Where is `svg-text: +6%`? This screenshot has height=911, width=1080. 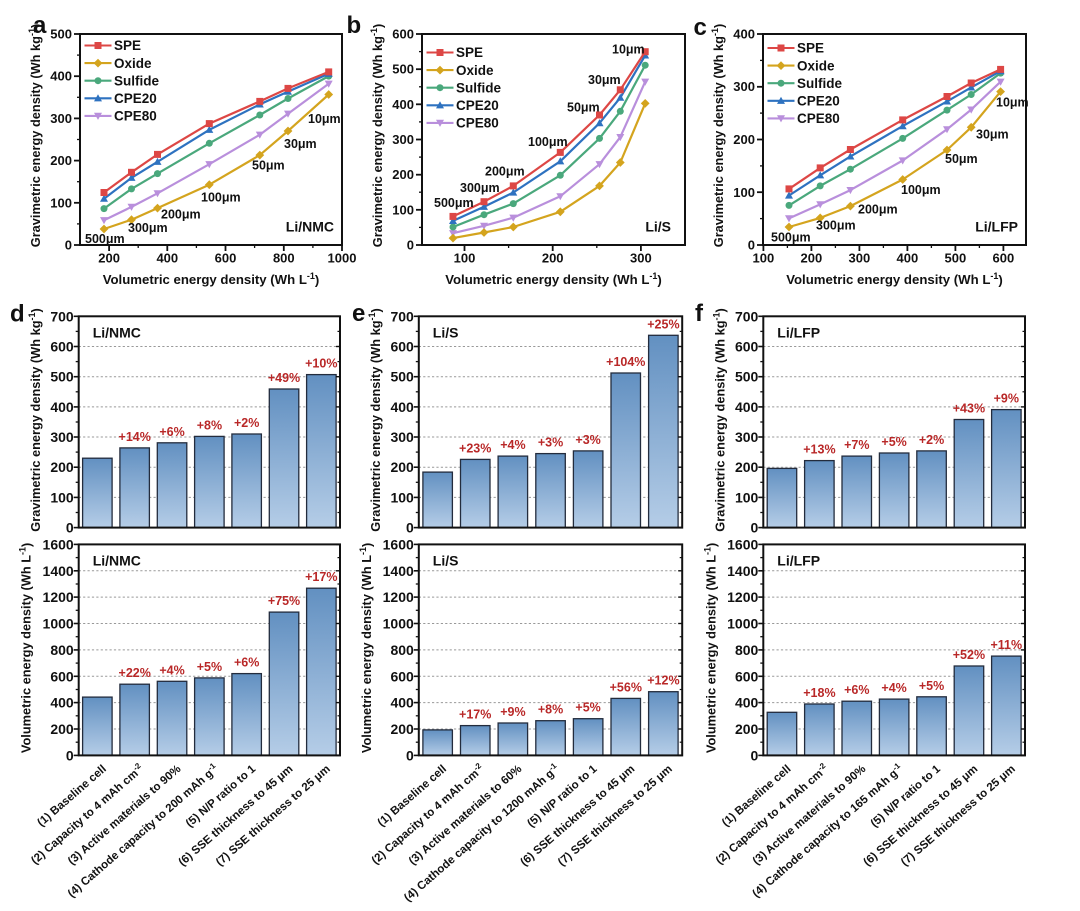 svg-text: +6% is located at coordinates (246, 663).